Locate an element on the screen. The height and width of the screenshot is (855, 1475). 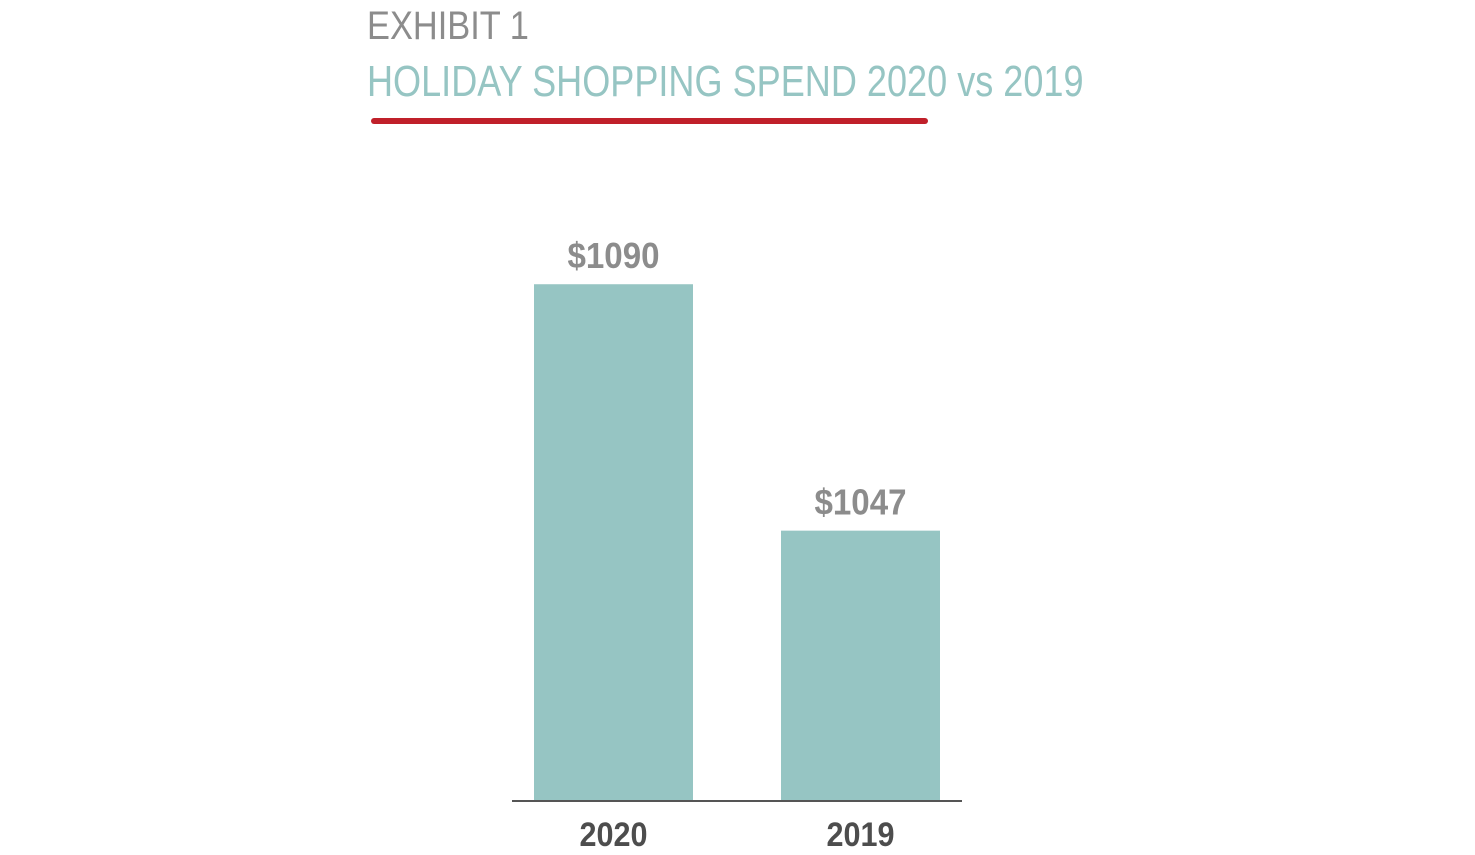
x-tick-label-2019: 2019 is located at coordinates (861, 835).